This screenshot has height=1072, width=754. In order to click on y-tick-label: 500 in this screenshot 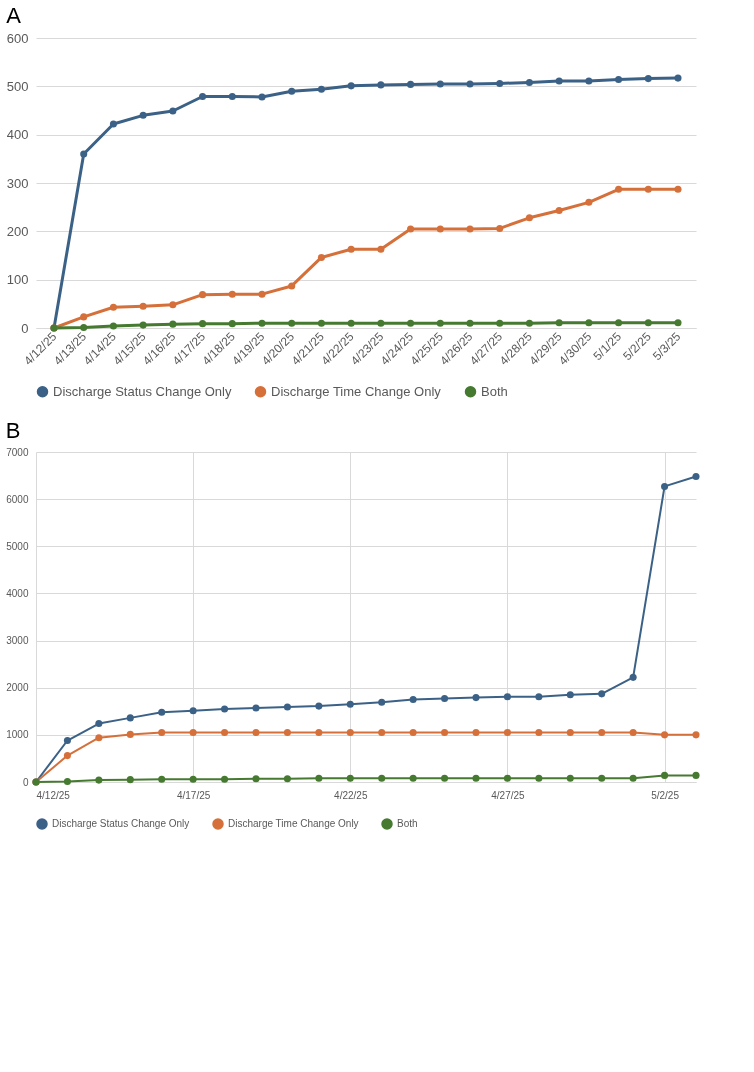, I will do `click(17, 86)`.